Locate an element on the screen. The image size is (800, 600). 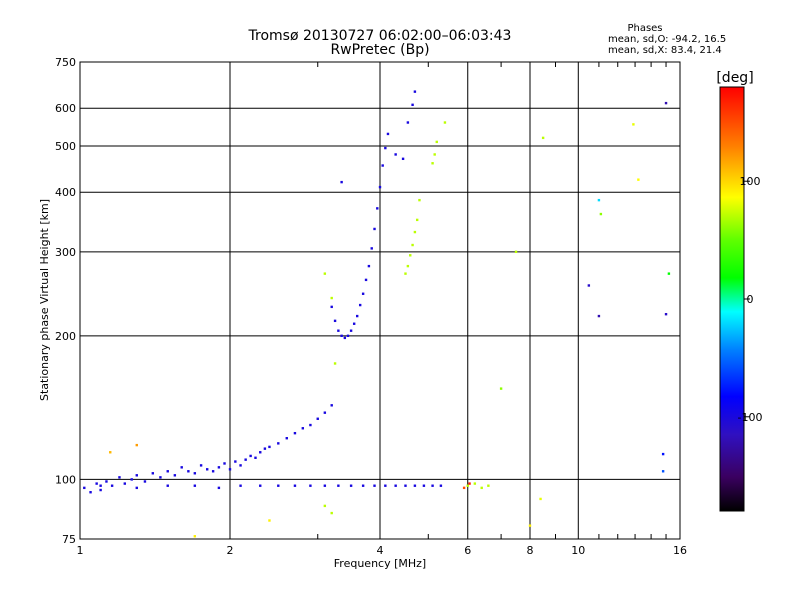
phases-x: mean, sd,X: 83.4, 21.4 is located at coordinates (665, 50).